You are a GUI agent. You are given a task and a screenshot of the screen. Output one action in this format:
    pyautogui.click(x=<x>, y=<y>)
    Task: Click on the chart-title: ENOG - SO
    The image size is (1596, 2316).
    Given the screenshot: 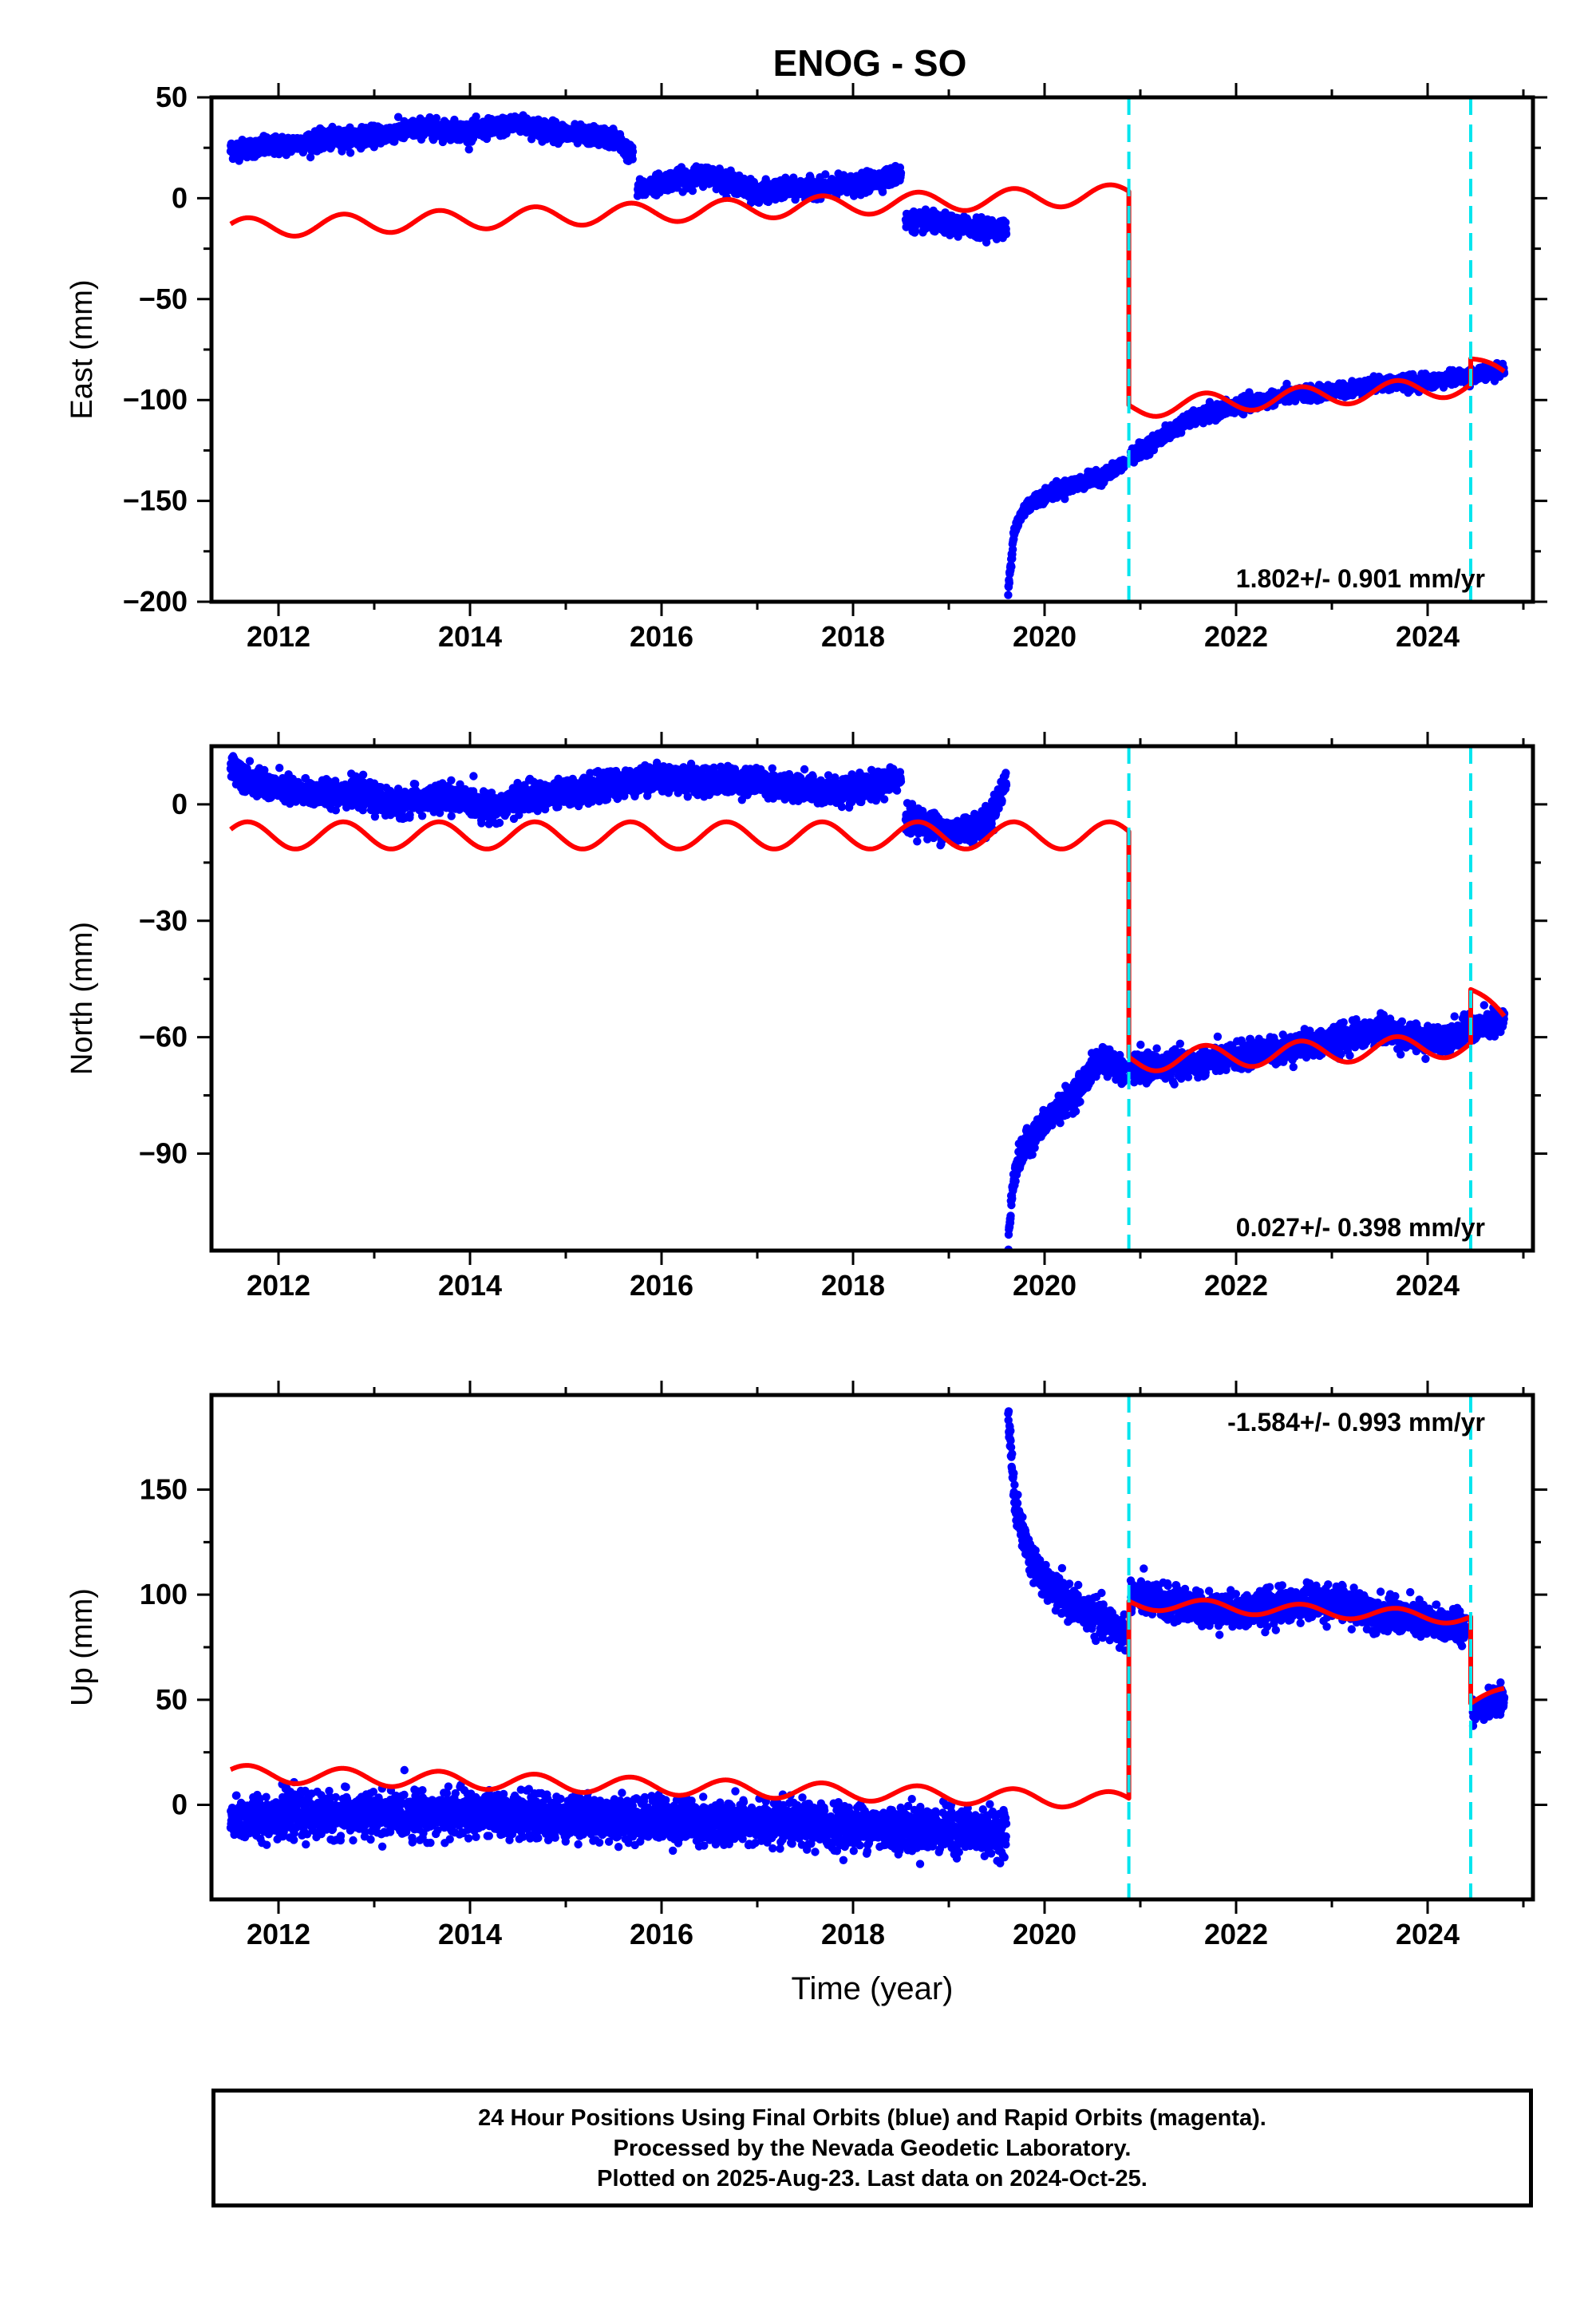 What is the action you would take?
    pyautogui.click(x=870, y=63)
    